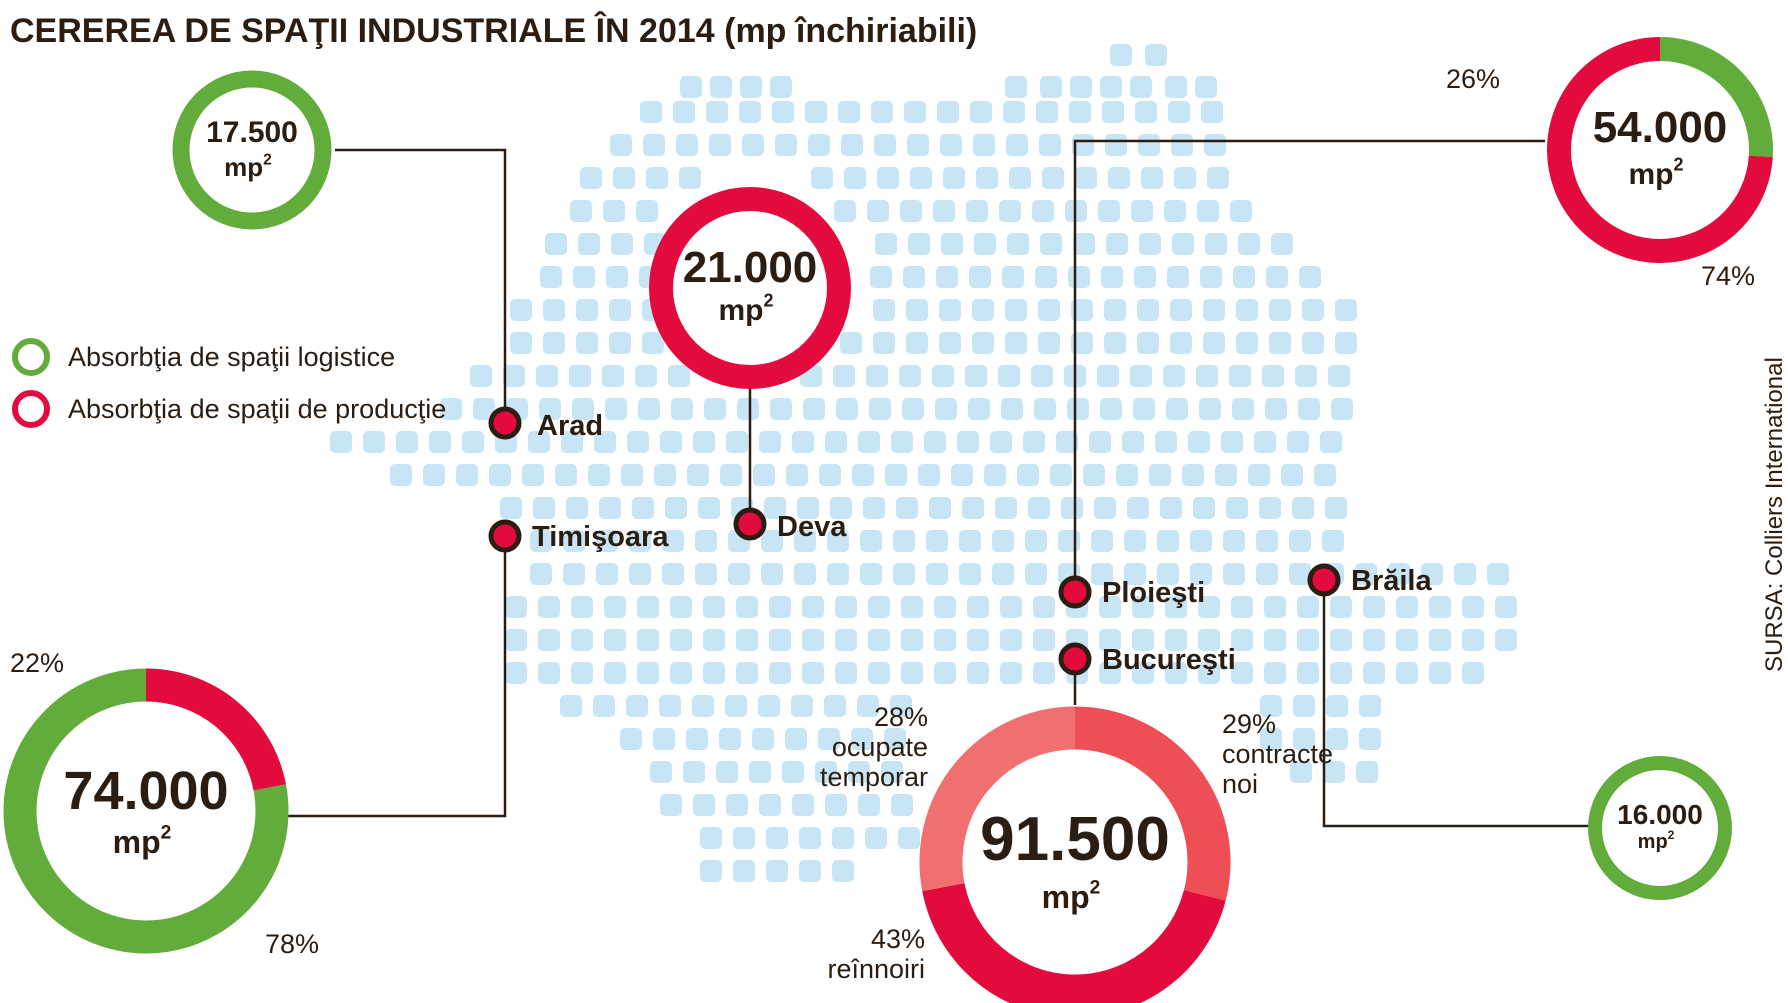 This screenshot has width=1788, height=1003. What do you see at coordinates (1660, 127) in the screenshot?
I see `donut-ploiesti-value: 54.000` at bounding box center [1660, 127].